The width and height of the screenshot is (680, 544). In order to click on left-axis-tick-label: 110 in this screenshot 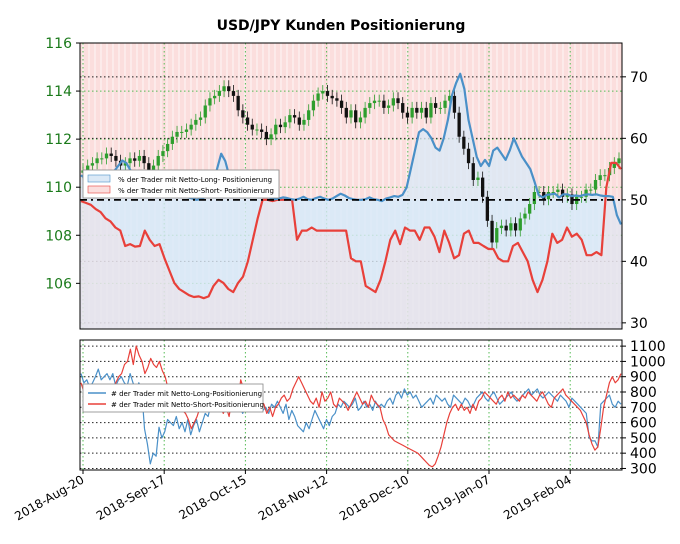, I will do `click(58, 188)`.